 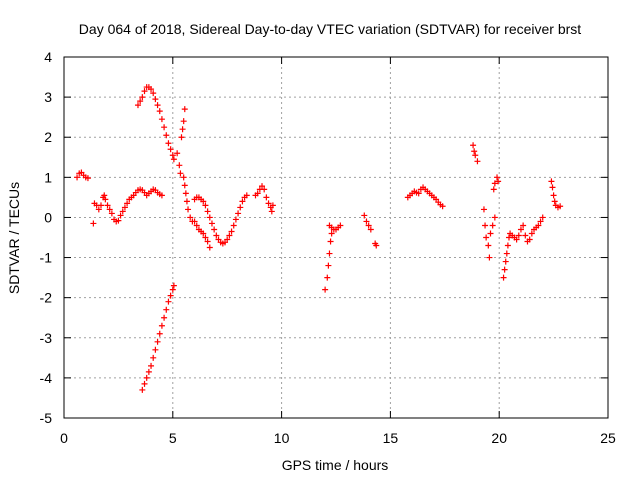 What do you see at coordinates (48, 137) in the screenshot?
I see `y-tick-label: 2` at bounding box center [48, 137].